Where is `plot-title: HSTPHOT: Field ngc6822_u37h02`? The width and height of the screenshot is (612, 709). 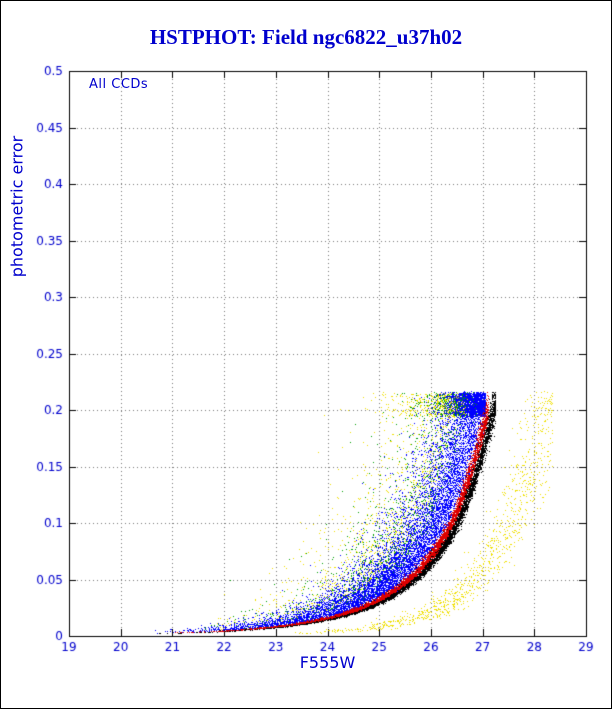 plot-title: HSTPHOT: Field ngc6822_u37h02 is located at coordinates (306, 37).